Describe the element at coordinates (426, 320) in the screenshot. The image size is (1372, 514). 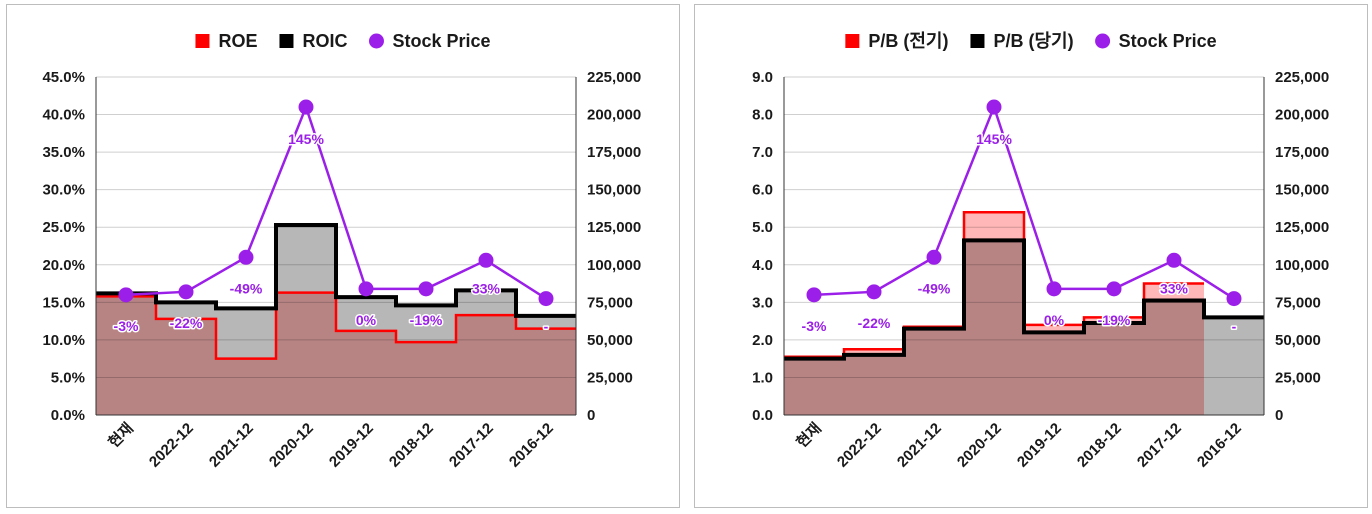
I see `chart-0-data-label: -19%` at that location.